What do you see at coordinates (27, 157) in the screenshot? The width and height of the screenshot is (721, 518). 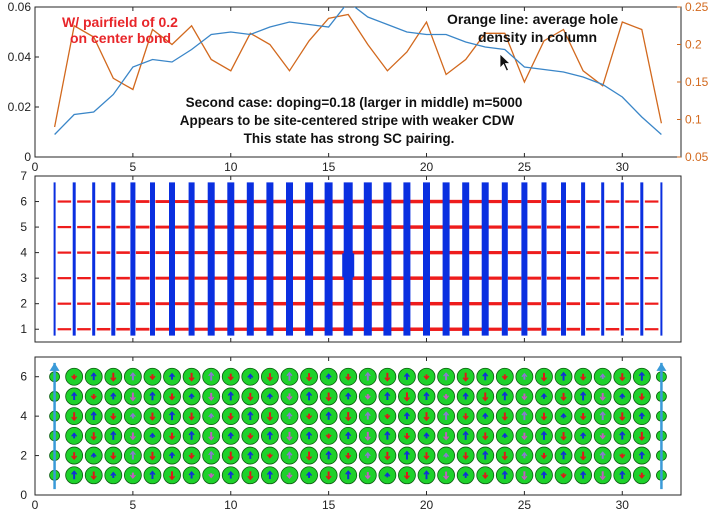 I see `line-y-tick-label: 0` at bounding box center [27, 157].